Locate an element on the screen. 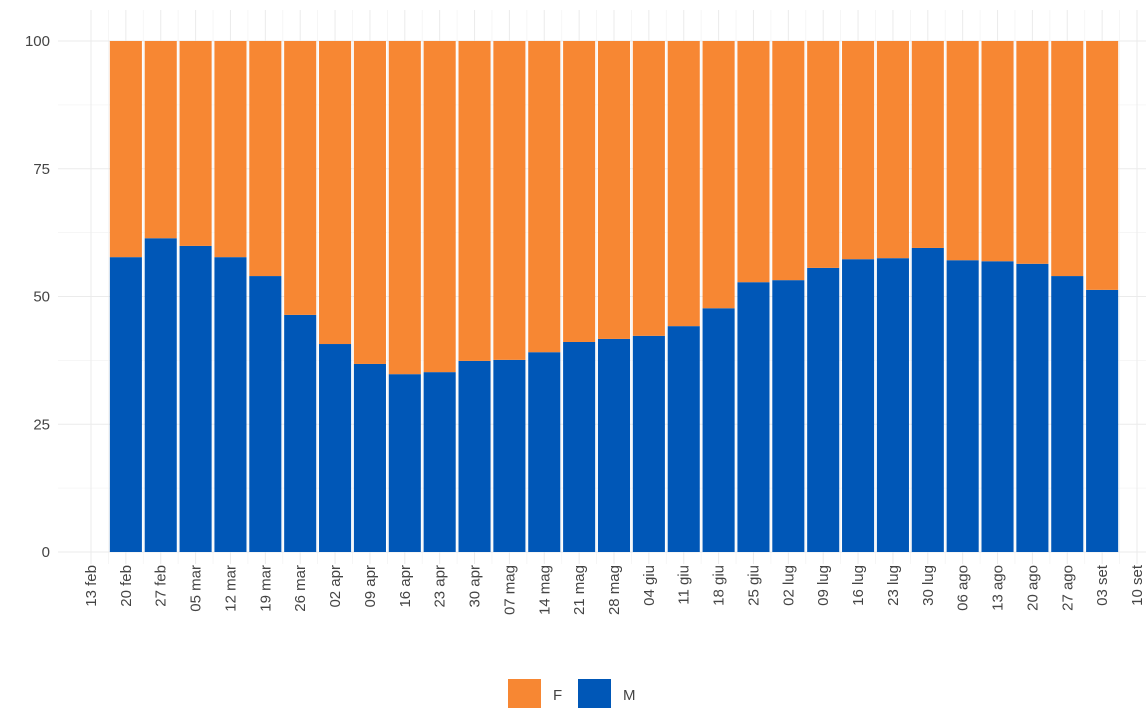 The image size is (1146, 708). y-tick-label: 75 is located at coordinates (41, 169).